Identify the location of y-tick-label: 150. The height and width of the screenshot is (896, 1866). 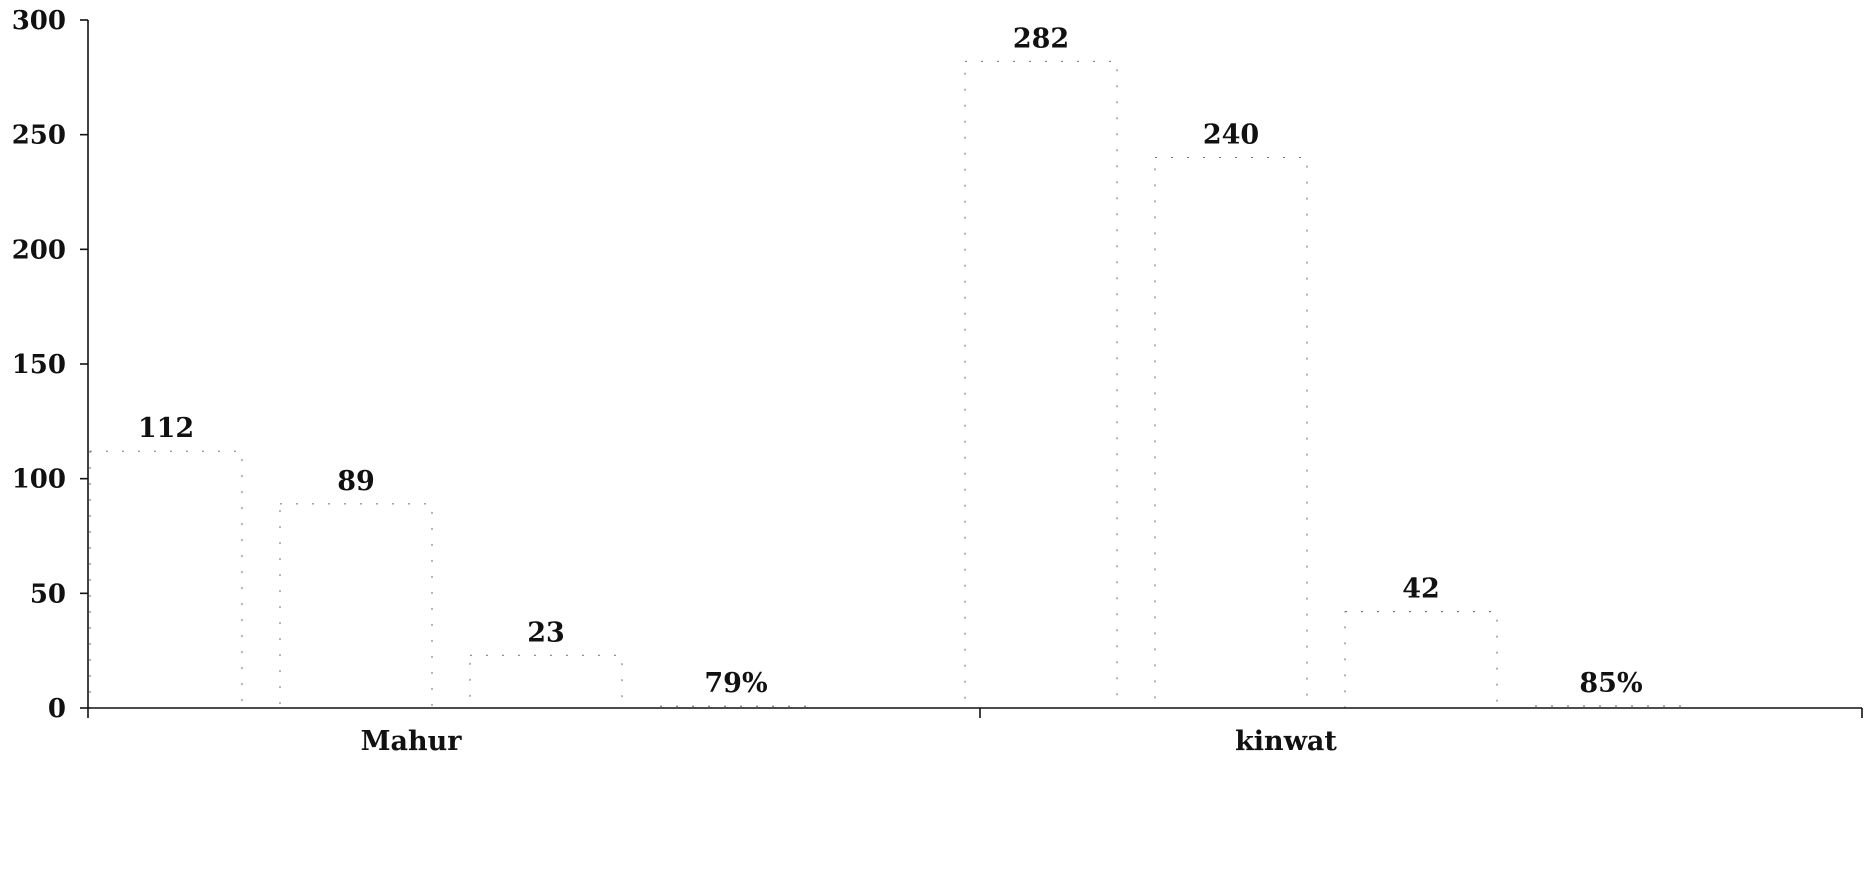
(39, 365).